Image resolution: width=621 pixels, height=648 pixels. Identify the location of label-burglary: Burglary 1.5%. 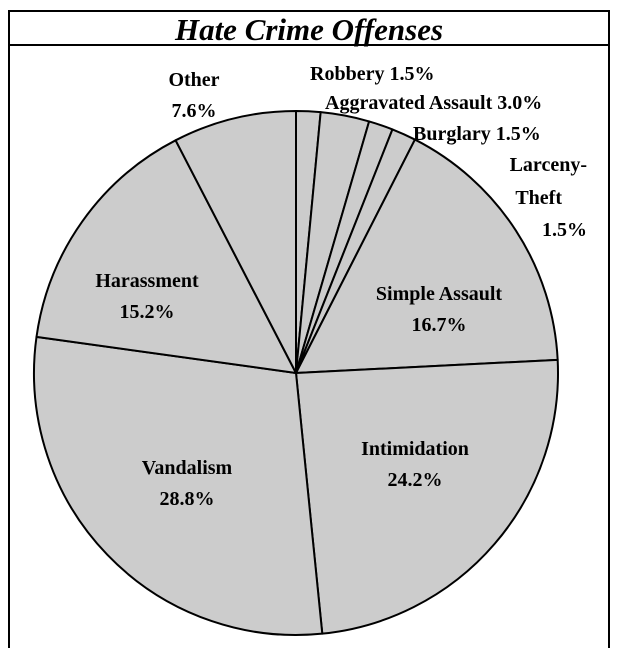
(477, 134).